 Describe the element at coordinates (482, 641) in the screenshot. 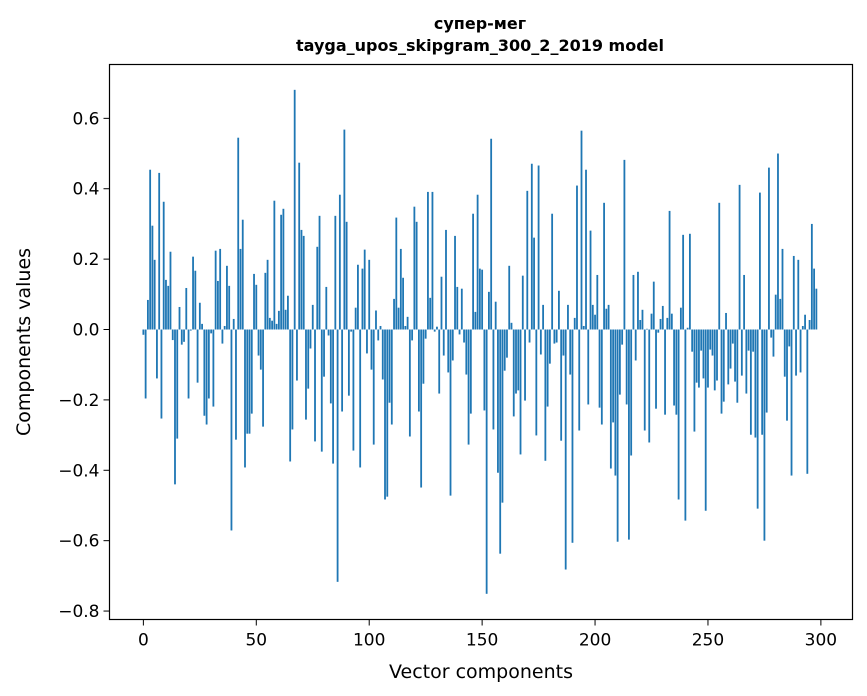

I see `x-tick-label: 150` at that location.